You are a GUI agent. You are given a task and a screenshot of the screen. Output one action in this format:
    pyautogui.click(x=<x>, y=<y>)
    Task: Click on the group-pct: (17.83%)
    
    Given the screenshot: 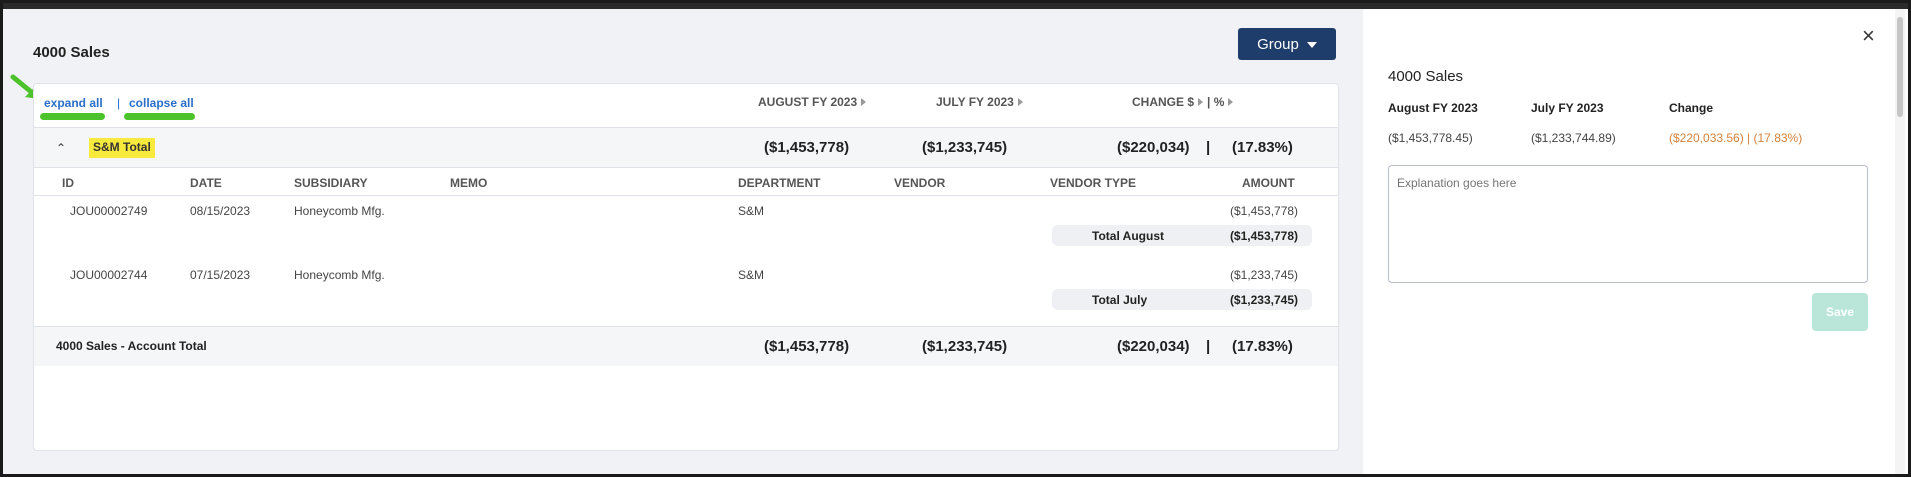 What is the action you would take?
    pyautogui.click(x=1262, y=147)
    